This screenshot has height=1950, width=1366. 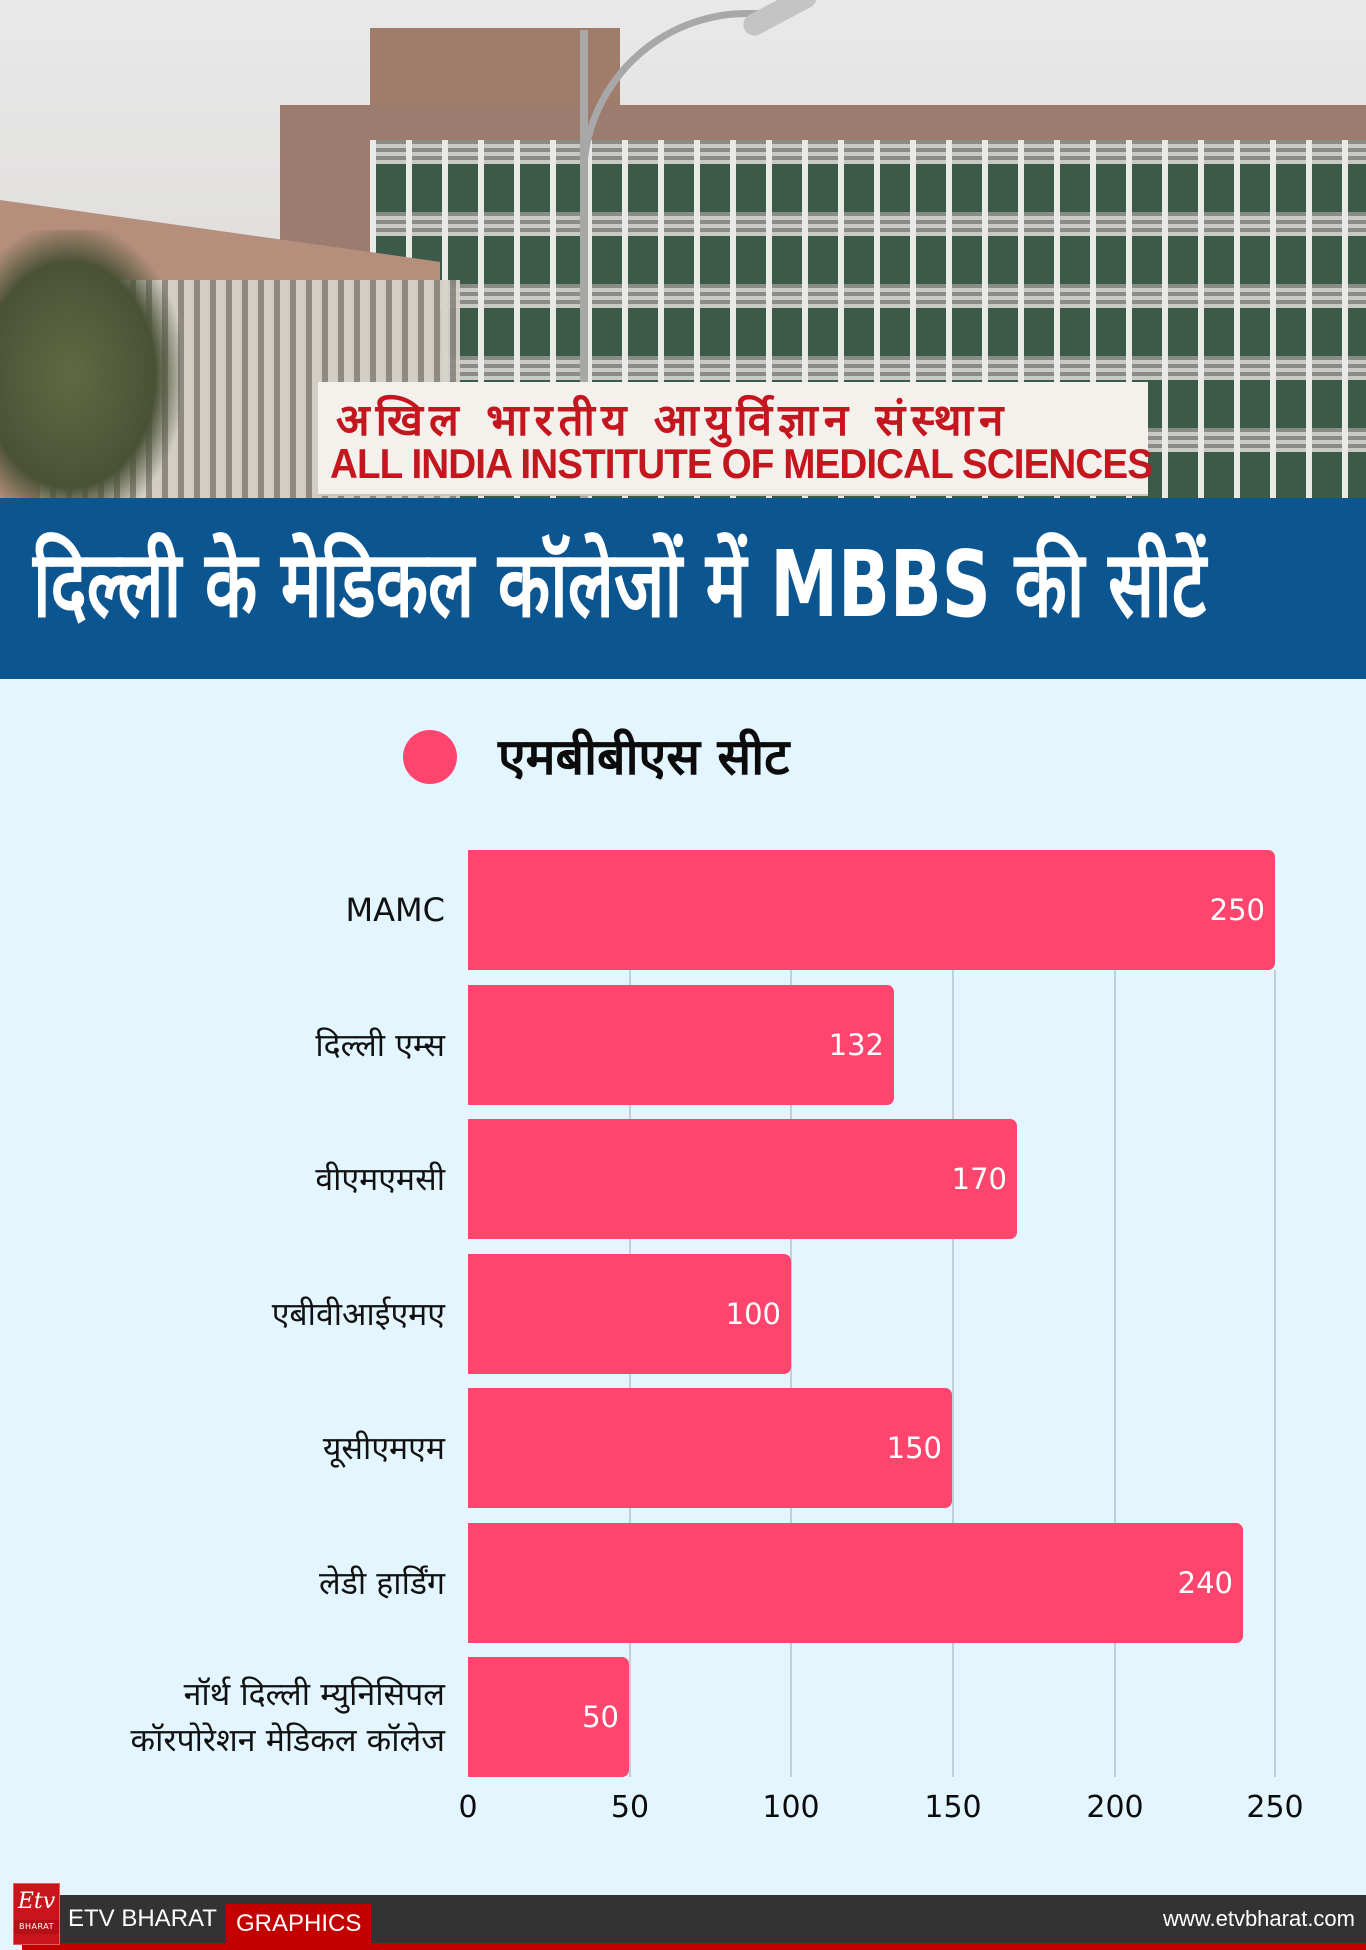 I want to click on bar-value: 50, so click(x=600, y=1717).